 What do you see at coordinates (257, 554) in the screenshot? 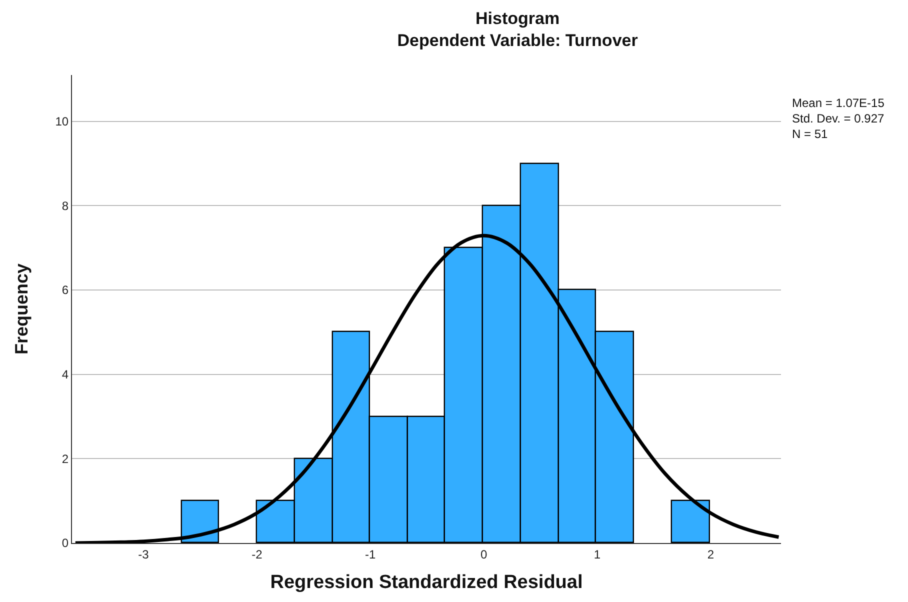
I see `x-tick-label: -2` at bounding box center [257, 554].